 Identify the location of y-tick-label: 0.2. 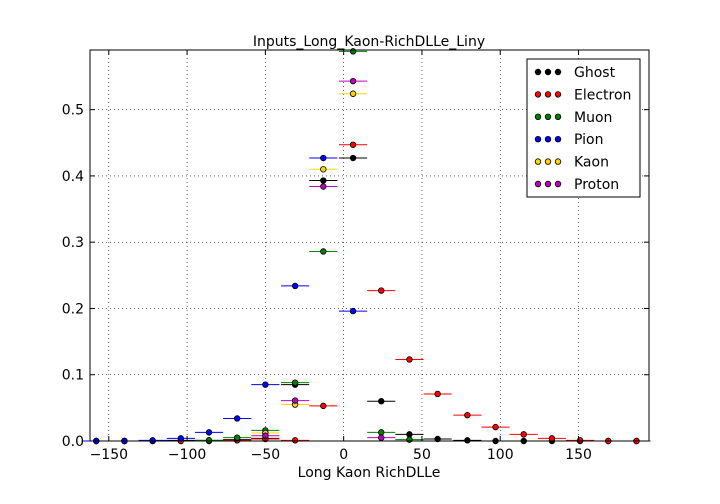
(73, 309).